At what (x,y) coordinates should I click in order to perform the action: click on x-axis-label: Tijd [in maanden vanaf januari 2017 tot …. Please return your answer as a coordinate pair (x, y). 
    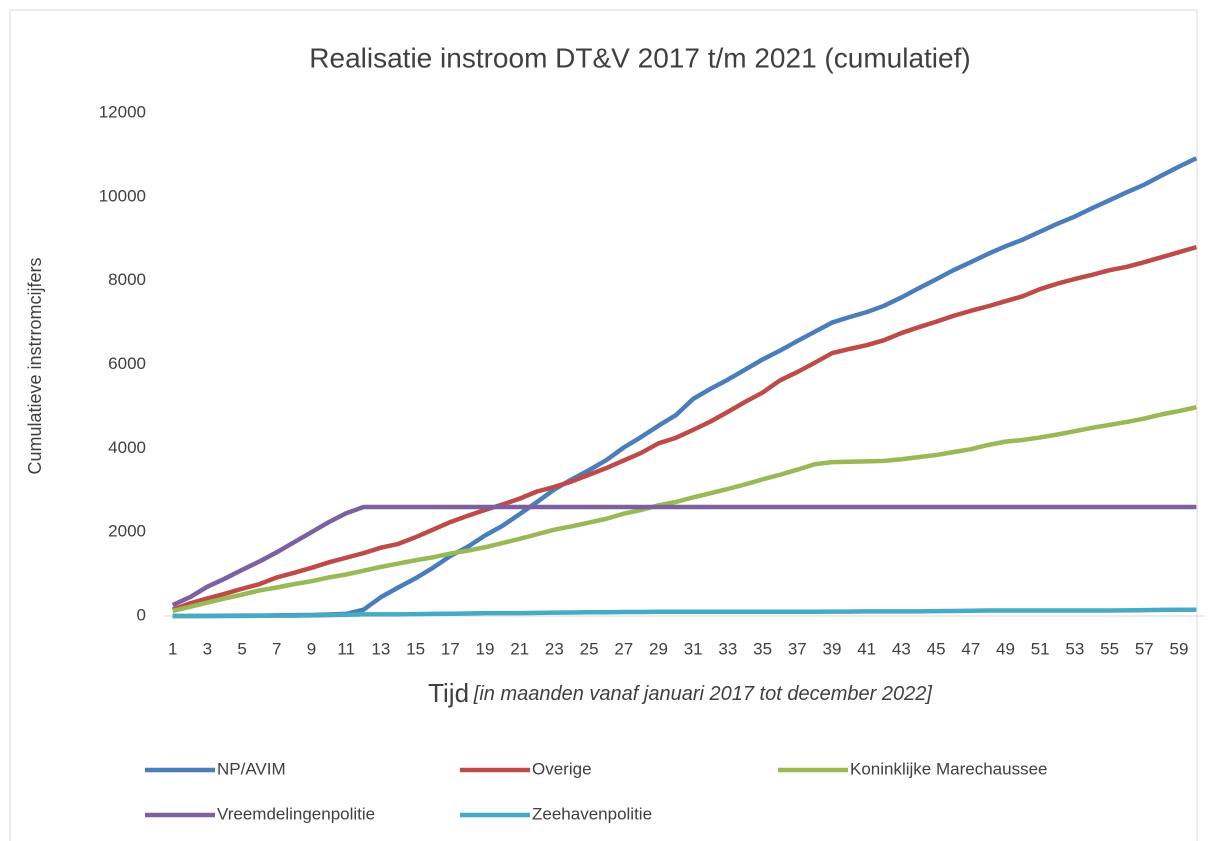
    Looking at the image, I should click on (680, 693).